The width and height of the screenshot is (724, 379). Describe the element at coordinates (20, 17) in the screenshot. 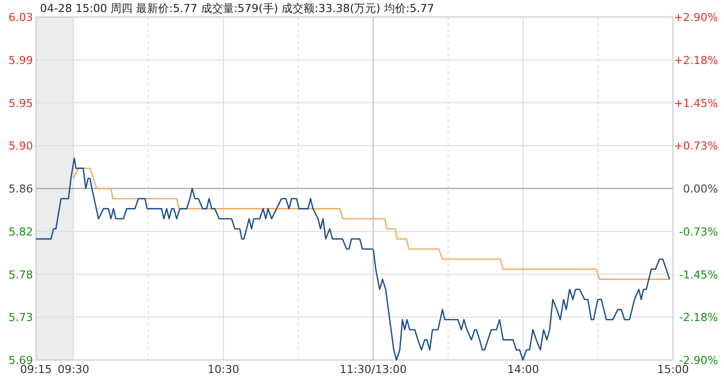

I see `y-tick-label: 6.03` at that location.